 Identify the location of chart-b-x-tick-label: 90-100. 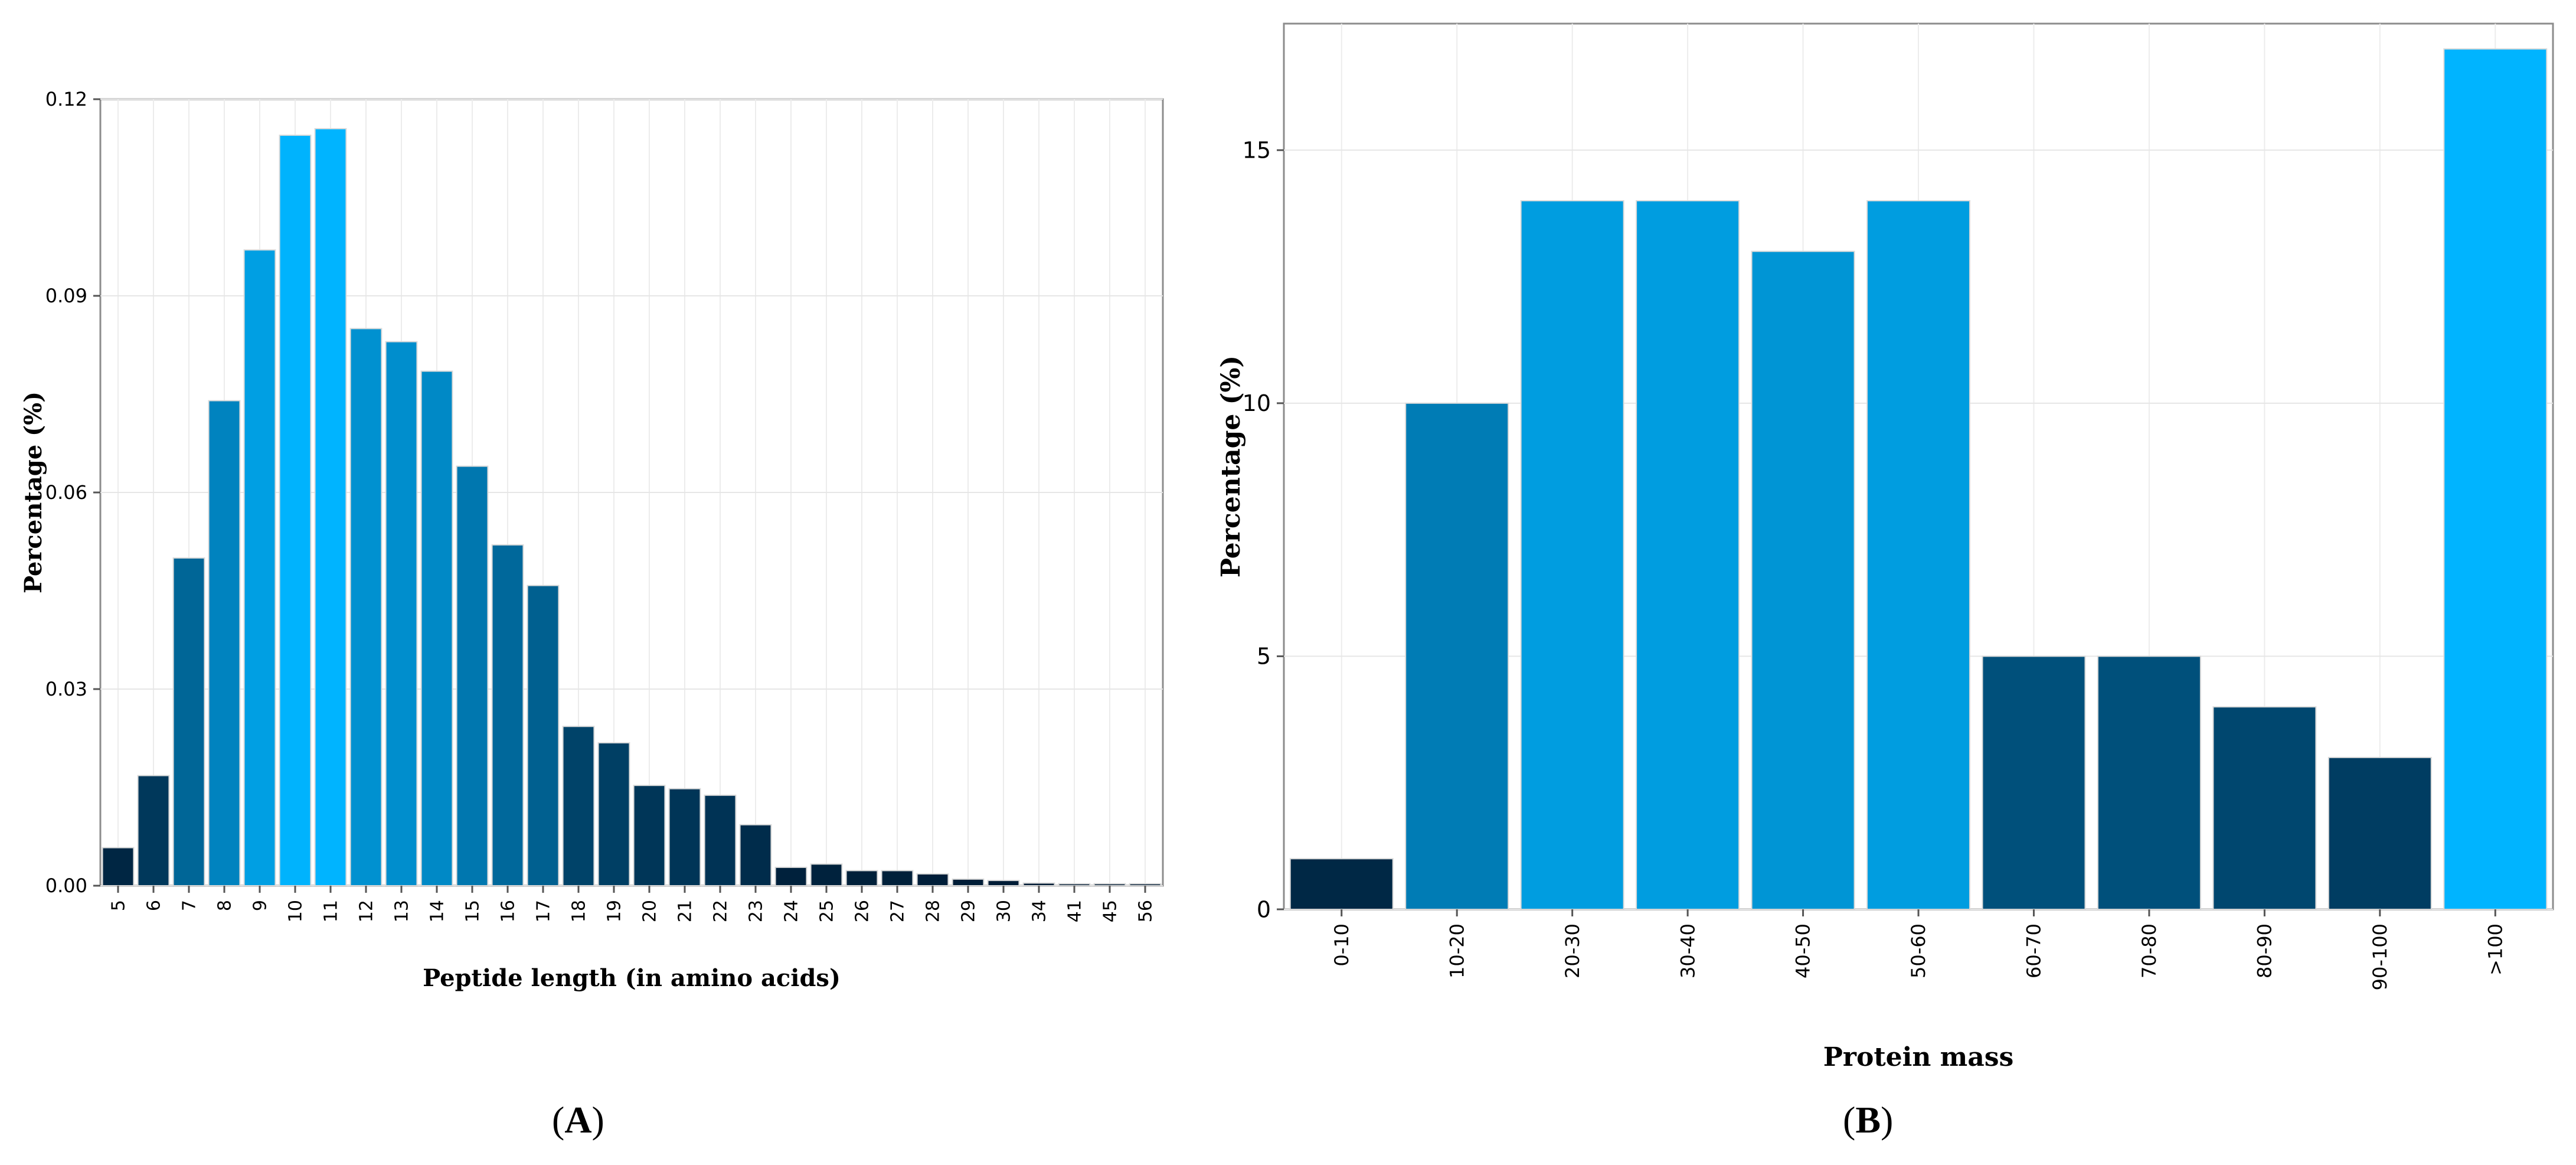
(2380, 956).